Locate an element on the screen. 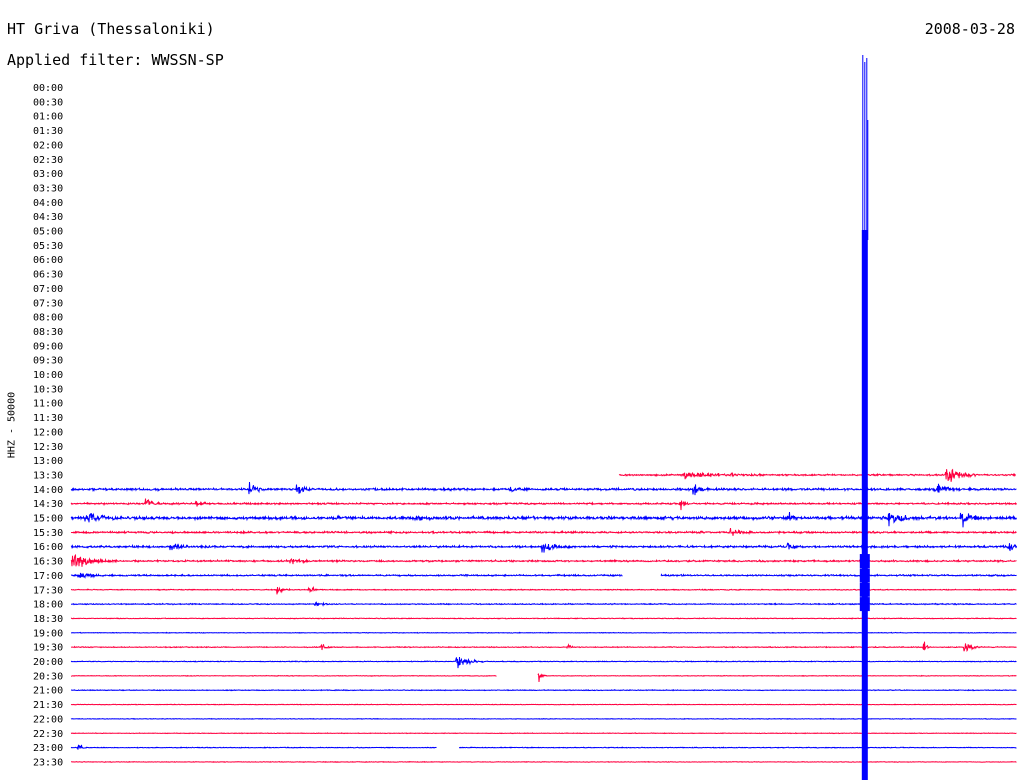  row-time-label: 23:00 is located at coordinates (48, 748).